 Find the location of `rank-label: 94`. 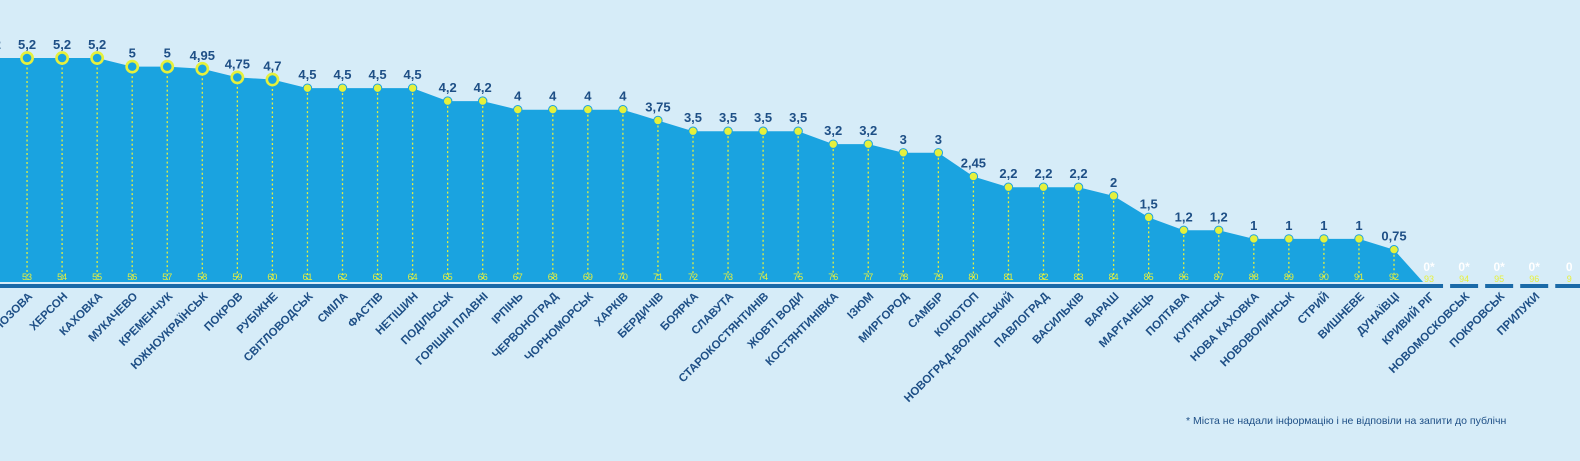

rank-label: 94 is located at coordinates (1464, 279).